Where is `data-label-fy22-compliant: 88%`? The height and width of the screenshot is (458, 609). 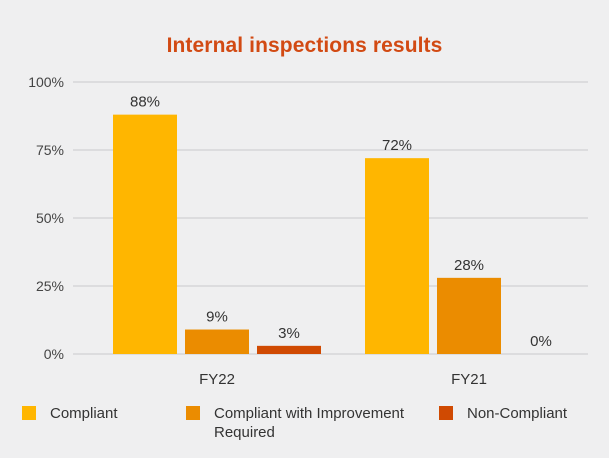 data-label-fy22-compliant: 88% is located at coordinates (145, 102).